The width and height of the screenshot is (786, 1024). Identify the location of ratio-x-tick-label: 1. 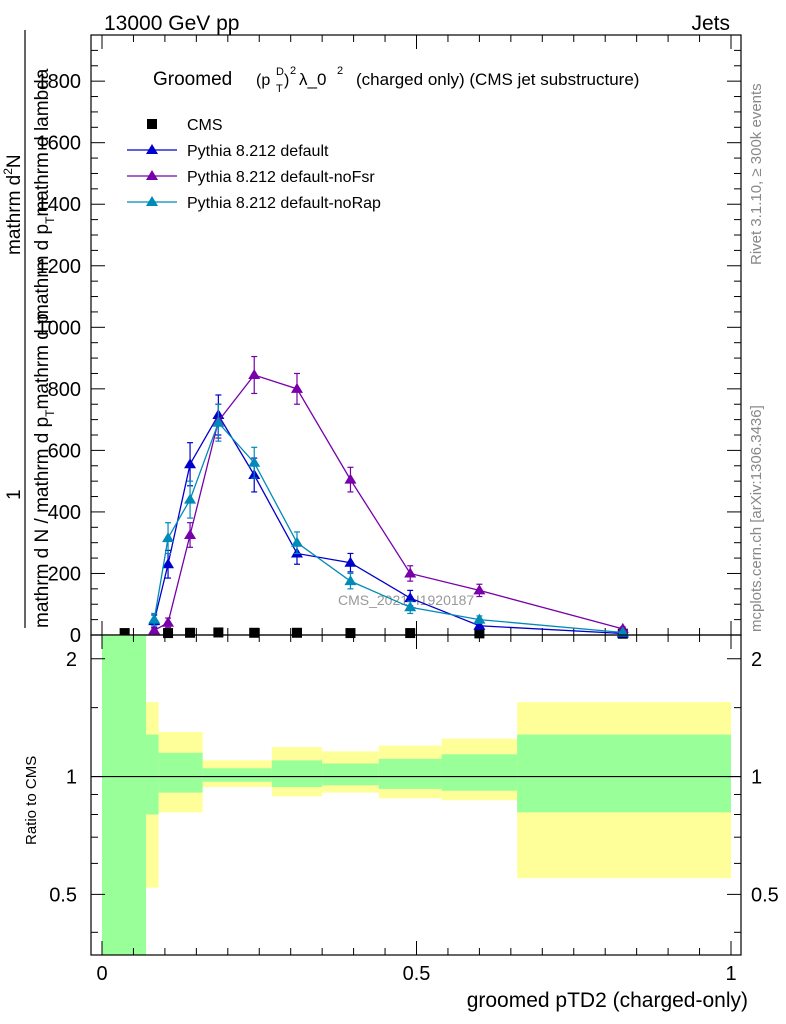
(730, 974).